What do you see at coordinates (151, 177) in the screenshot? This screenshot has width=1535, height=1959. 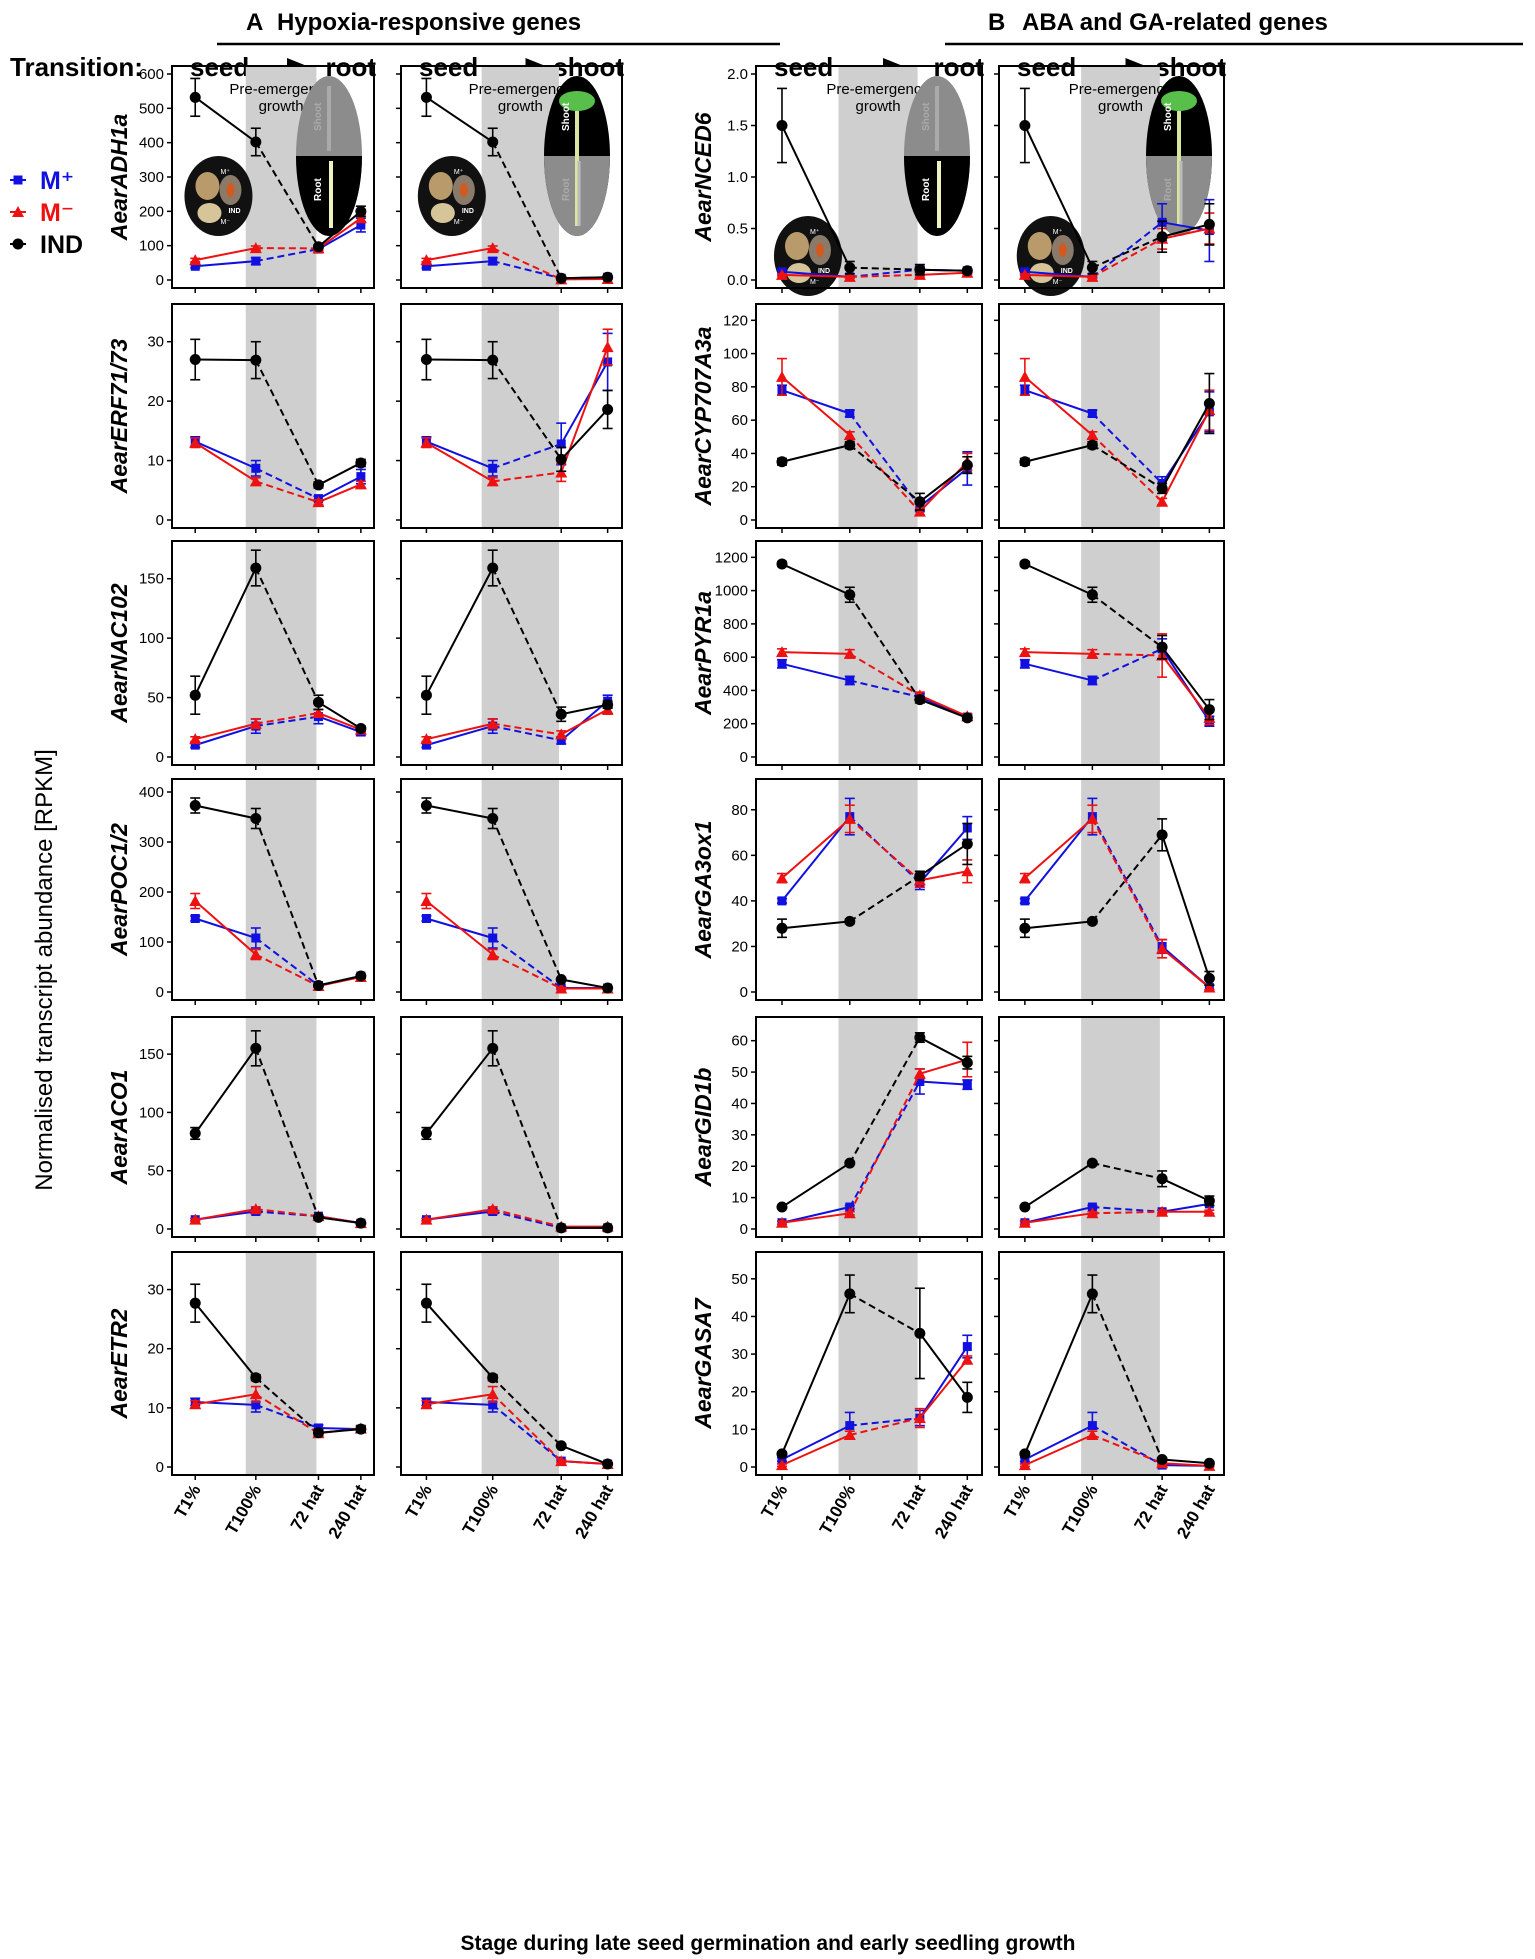 I see `y-tick-label: 300` at bounding box center [151, 177].